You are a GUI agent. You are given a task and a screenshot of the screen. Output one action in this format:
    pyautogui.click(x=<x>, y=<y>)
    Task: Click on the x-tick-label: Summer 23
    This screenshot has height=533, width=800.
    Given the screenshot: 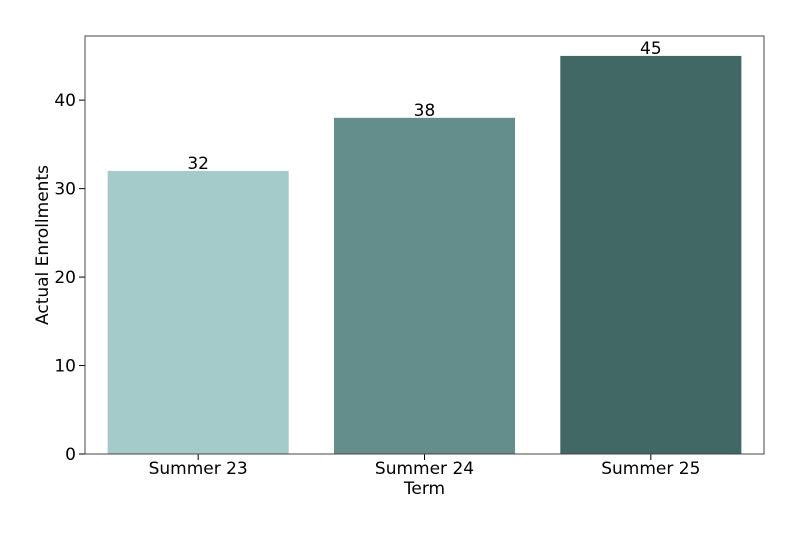 What is the action you would take?
    pyautogui.click(x=198, y=469)
    